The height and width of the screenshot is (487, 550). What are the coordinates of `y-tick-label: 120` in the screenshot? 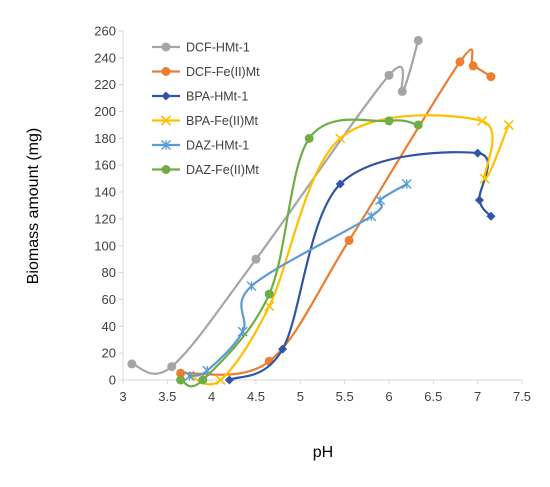 It's located at (105, 218).